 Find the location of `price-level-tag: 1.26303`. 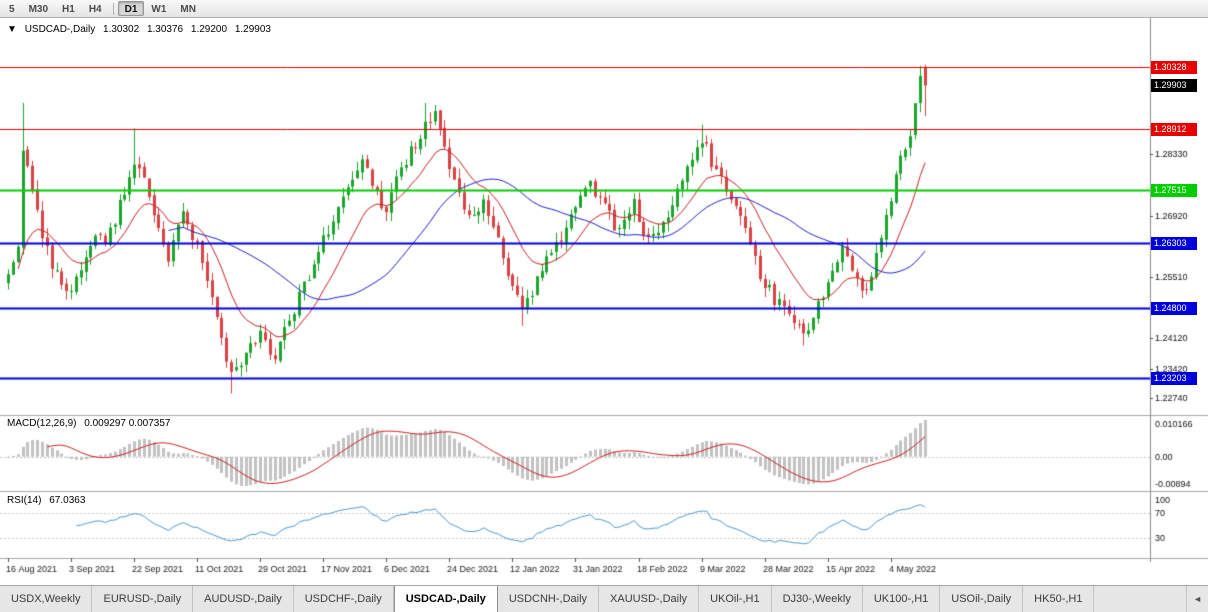

price-level-tag: 1.26303 is located at coordinates (1174, 243).